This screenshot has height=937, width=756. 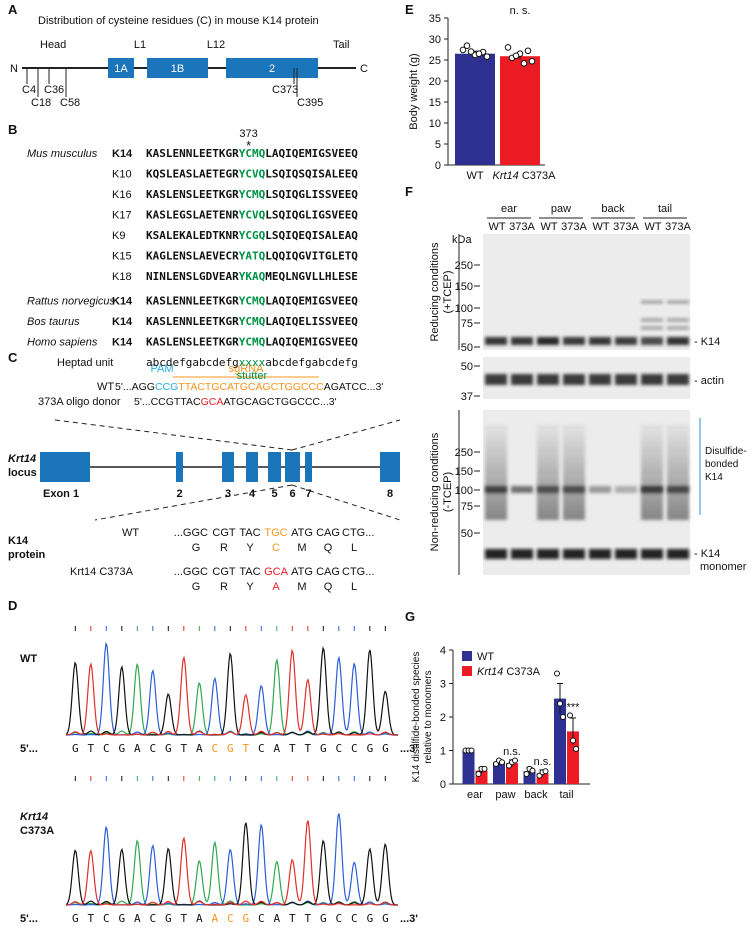 What do you see at coordinates (613, 209) in the screenshot?
I see `tissue-label: back` at bounding box center [613, 209].